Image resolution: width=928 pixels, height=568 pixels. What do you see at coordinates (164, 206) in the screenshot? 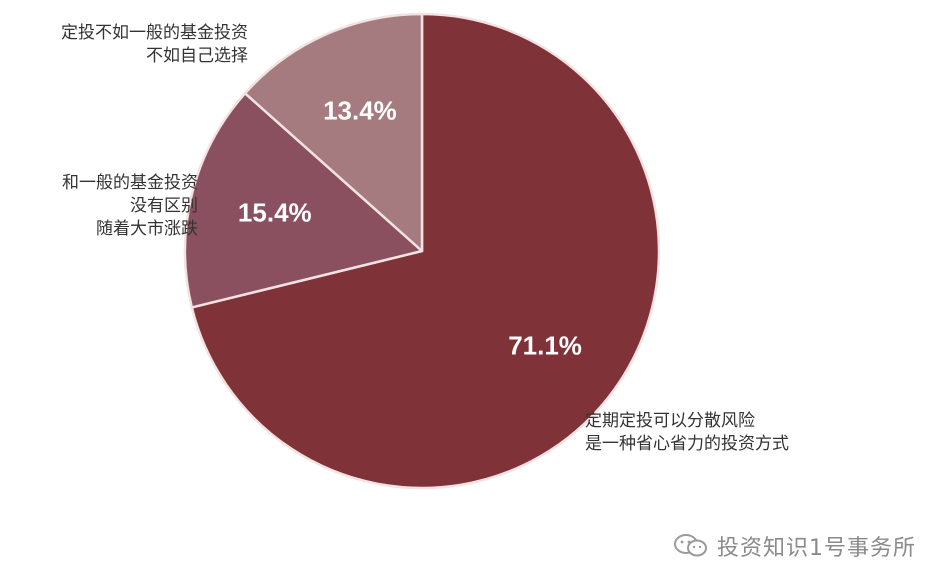
I see `slice-label-1-line-1: 没有区别` at bounding box center [164, 206].